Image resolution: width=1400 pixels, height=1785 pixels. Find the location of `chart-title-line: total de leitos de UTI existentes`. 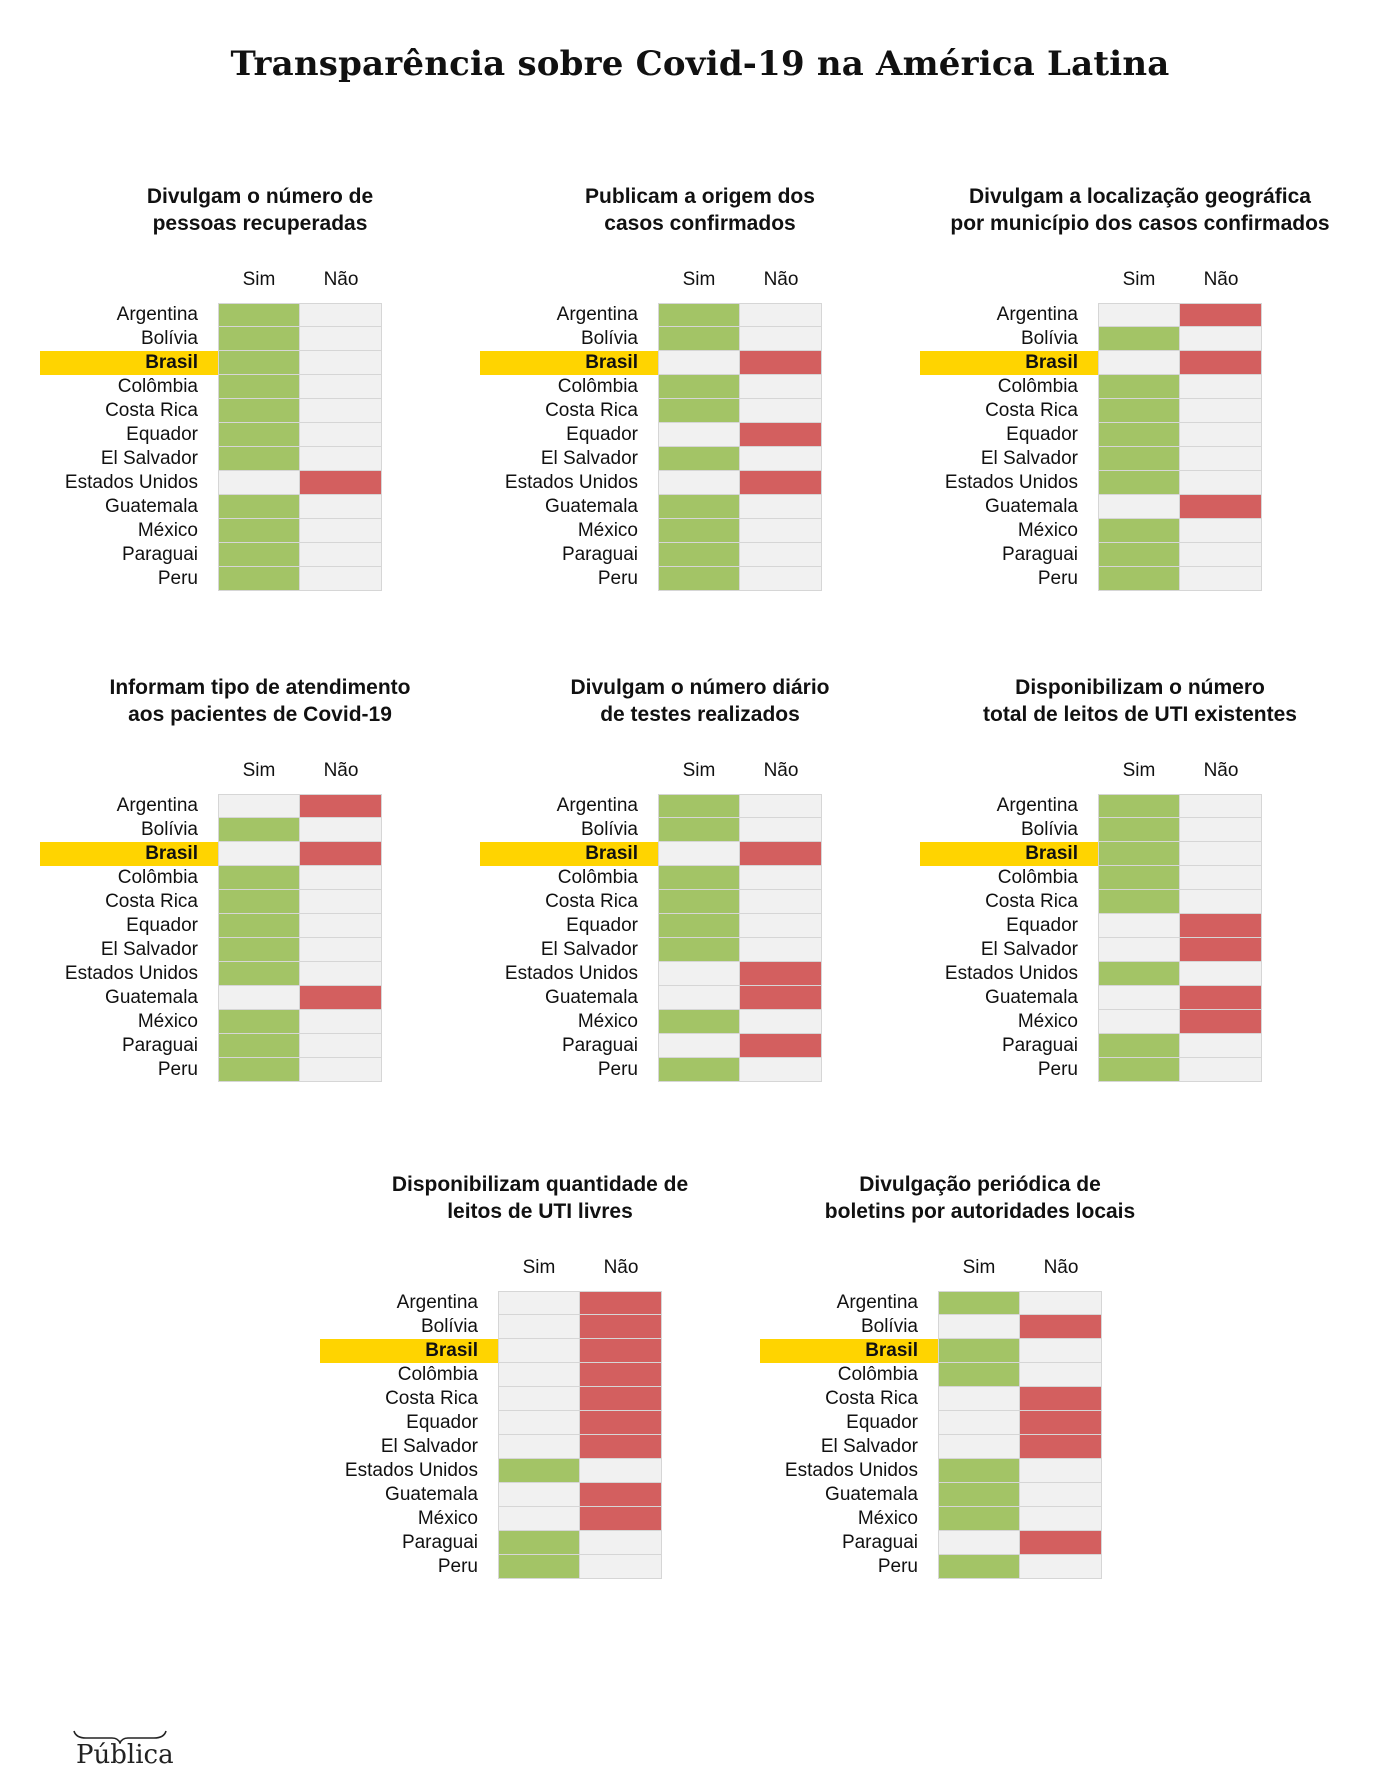

chart-title-line: total de leitos de UTI existentes is located at coordinates (1140, 714).